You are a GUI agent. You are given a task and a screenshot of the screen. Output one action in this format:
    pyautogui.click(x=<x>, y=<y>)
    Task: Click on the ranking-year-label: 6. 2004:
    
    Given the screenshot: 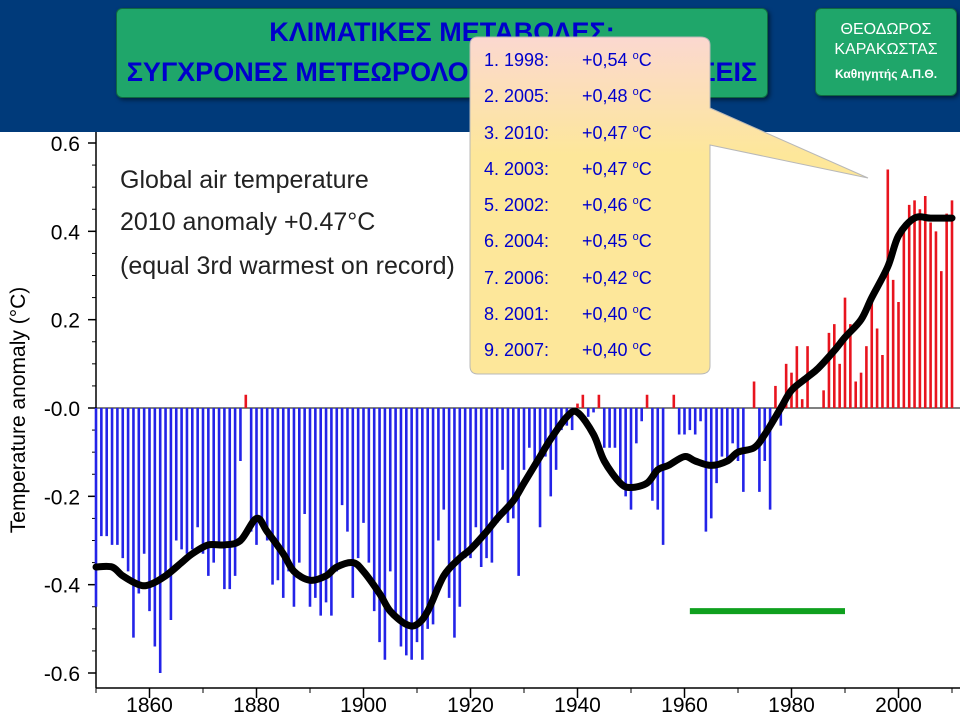 What is the action you would take?
    pyautogui.click(x=517, y=241)
    